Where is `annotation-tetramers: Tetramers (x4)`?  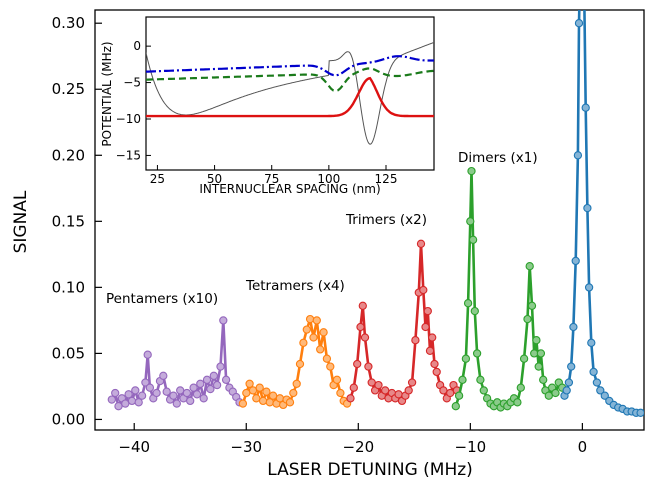
annotation-tetramers: Tetramers (x4) is located at coordinates (295, 286).